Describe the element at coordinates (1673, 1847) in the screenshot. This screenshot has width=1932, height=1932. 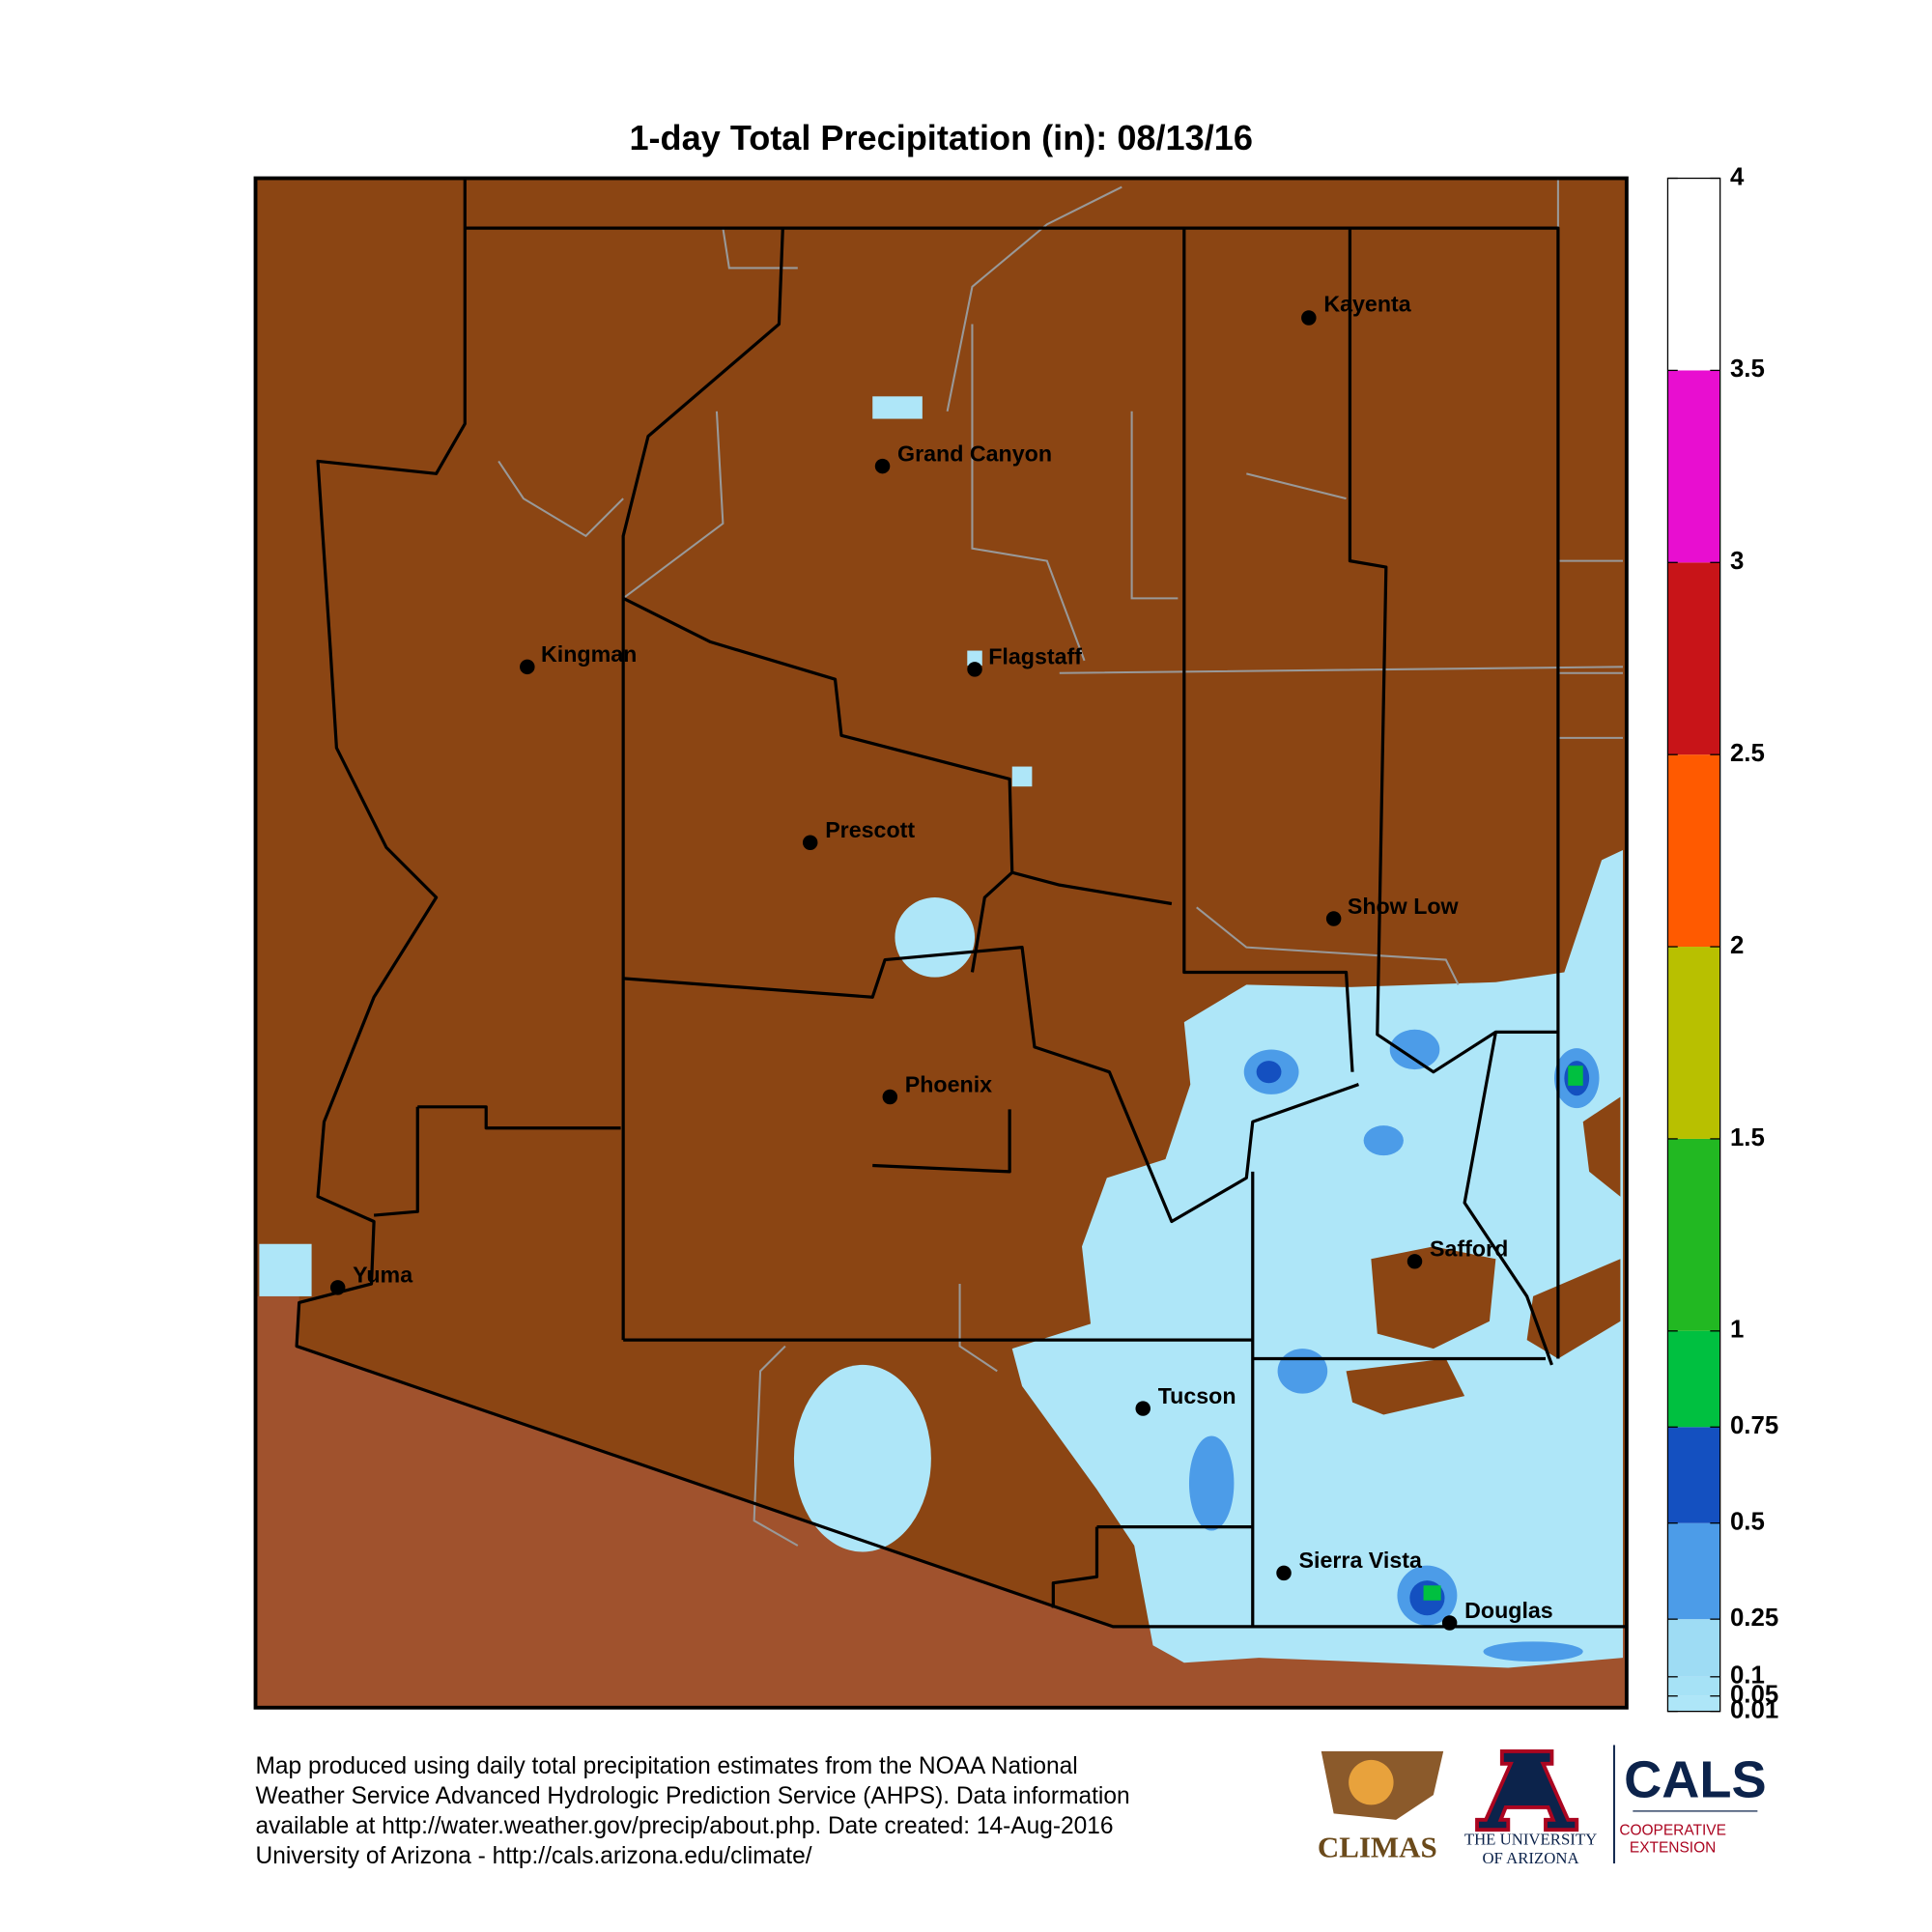
I see `cals-sub: EXTENSION` at that location.